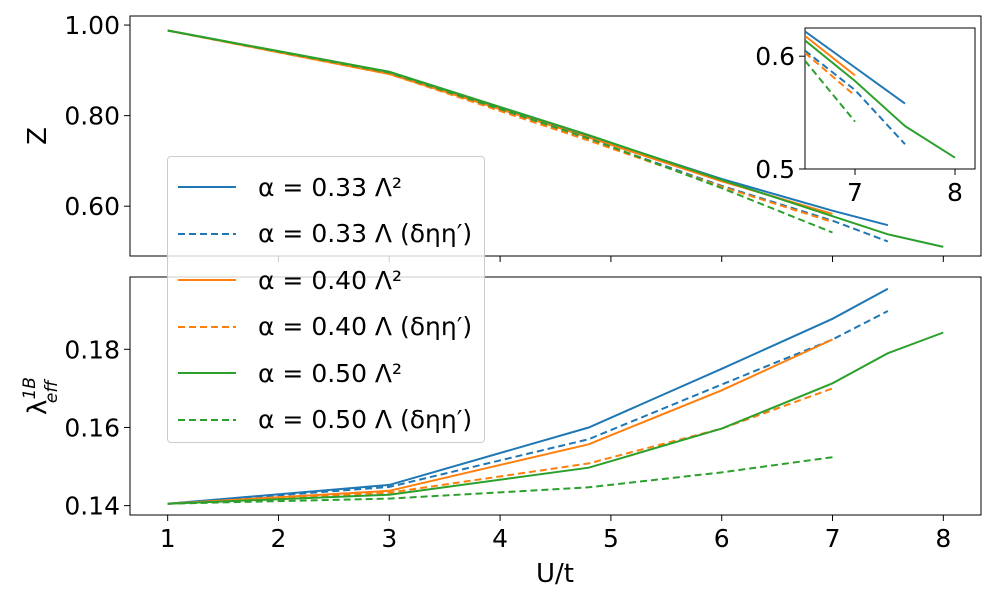 The image size is (1000, 600). Describe the element at coordinates (92, 349) in the screenshot. I see `bottom-y-tick-label: 0.18` at that location.